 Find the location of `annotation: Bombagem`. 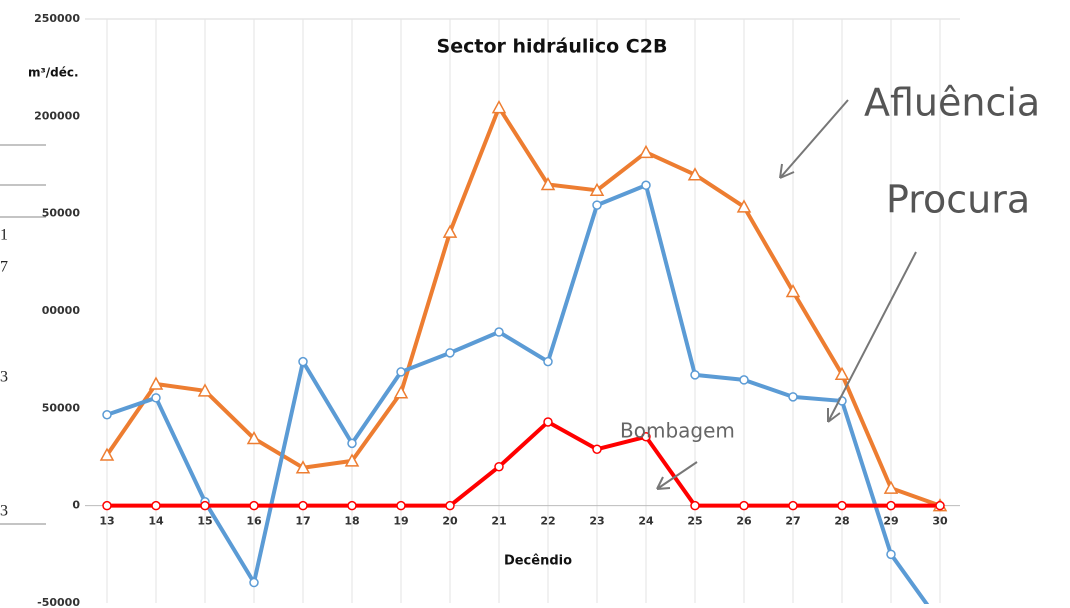

annotation: Bombagem is located at coordinates (677, 431).